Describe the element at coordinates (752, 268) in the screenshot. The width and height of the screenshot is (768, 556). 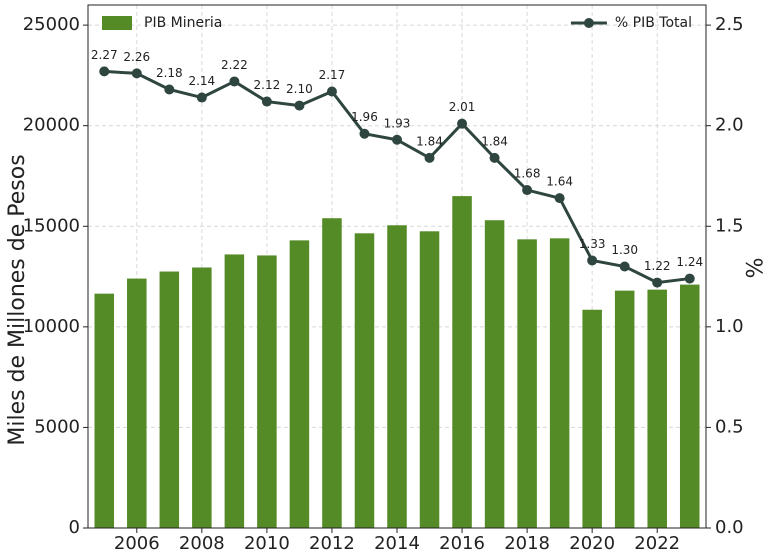
I see `y2-axis-label: %` at that location.